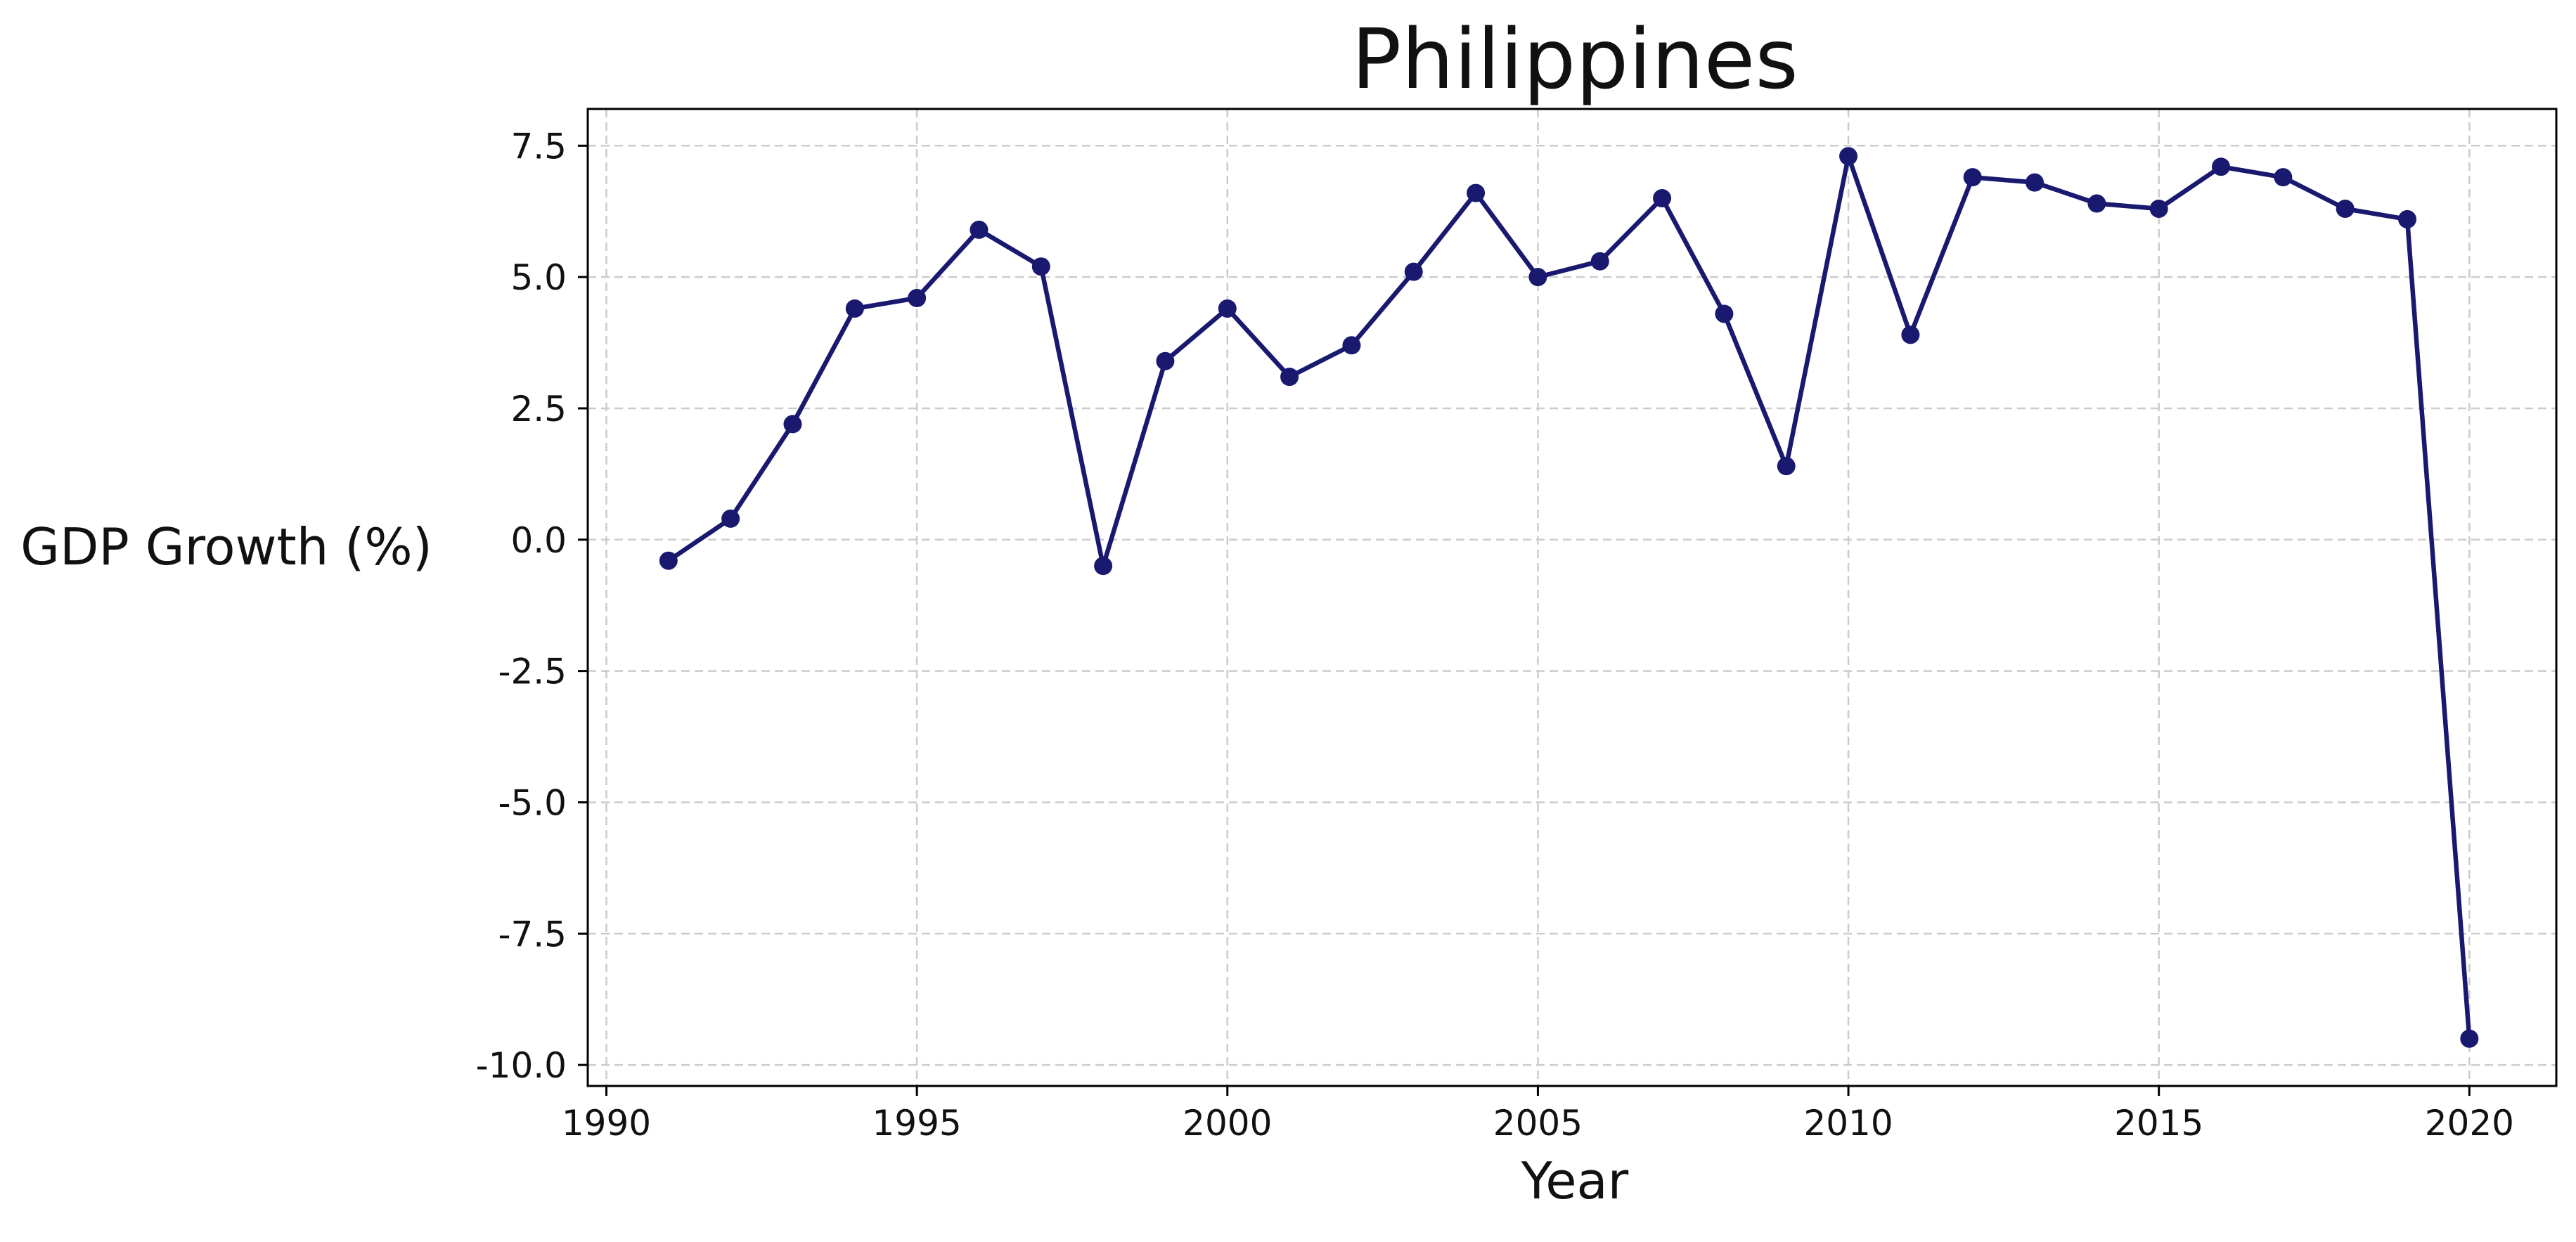 Image resolution: width=2576 pixels, height=1242 pixels. What do you see at coordinates (1574, 59) in the screenshot?
I see `chart-title: Philippines` at bounding box center [1574, 59].